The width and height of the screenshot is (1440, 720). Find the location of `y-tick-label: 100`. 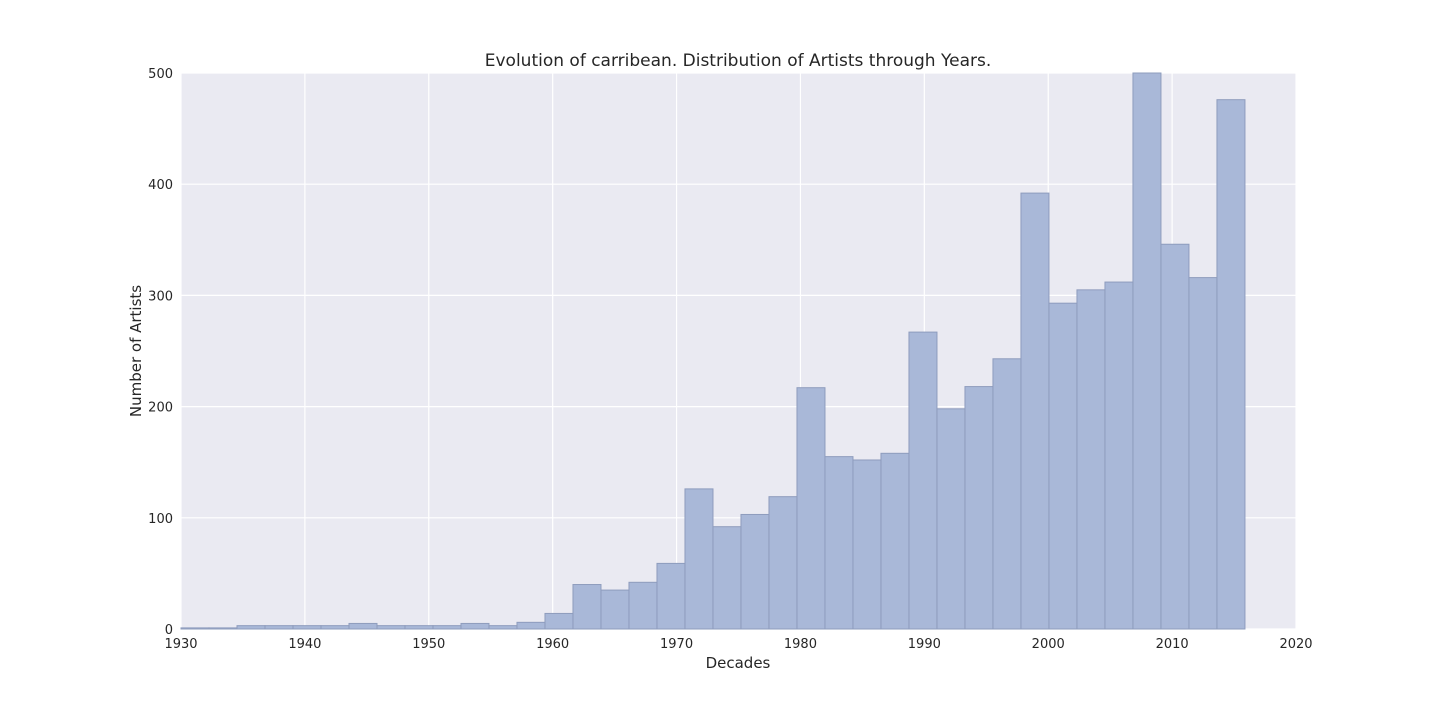

y-tick-label: 100 is located at coordinates (160, 519).